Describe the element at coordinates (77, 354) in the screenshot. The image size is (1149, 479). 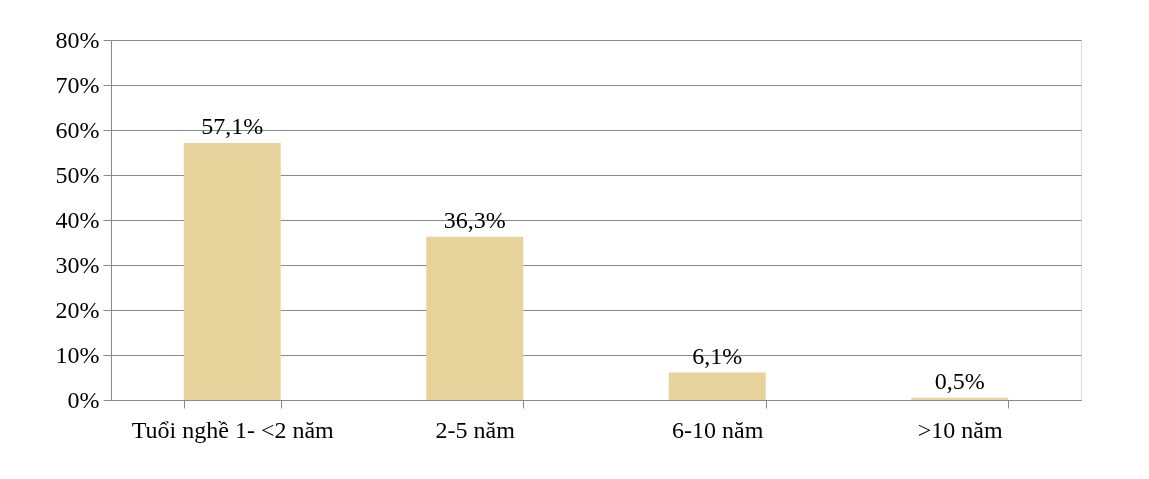
I see `y-tick-label: 10%` at that location.